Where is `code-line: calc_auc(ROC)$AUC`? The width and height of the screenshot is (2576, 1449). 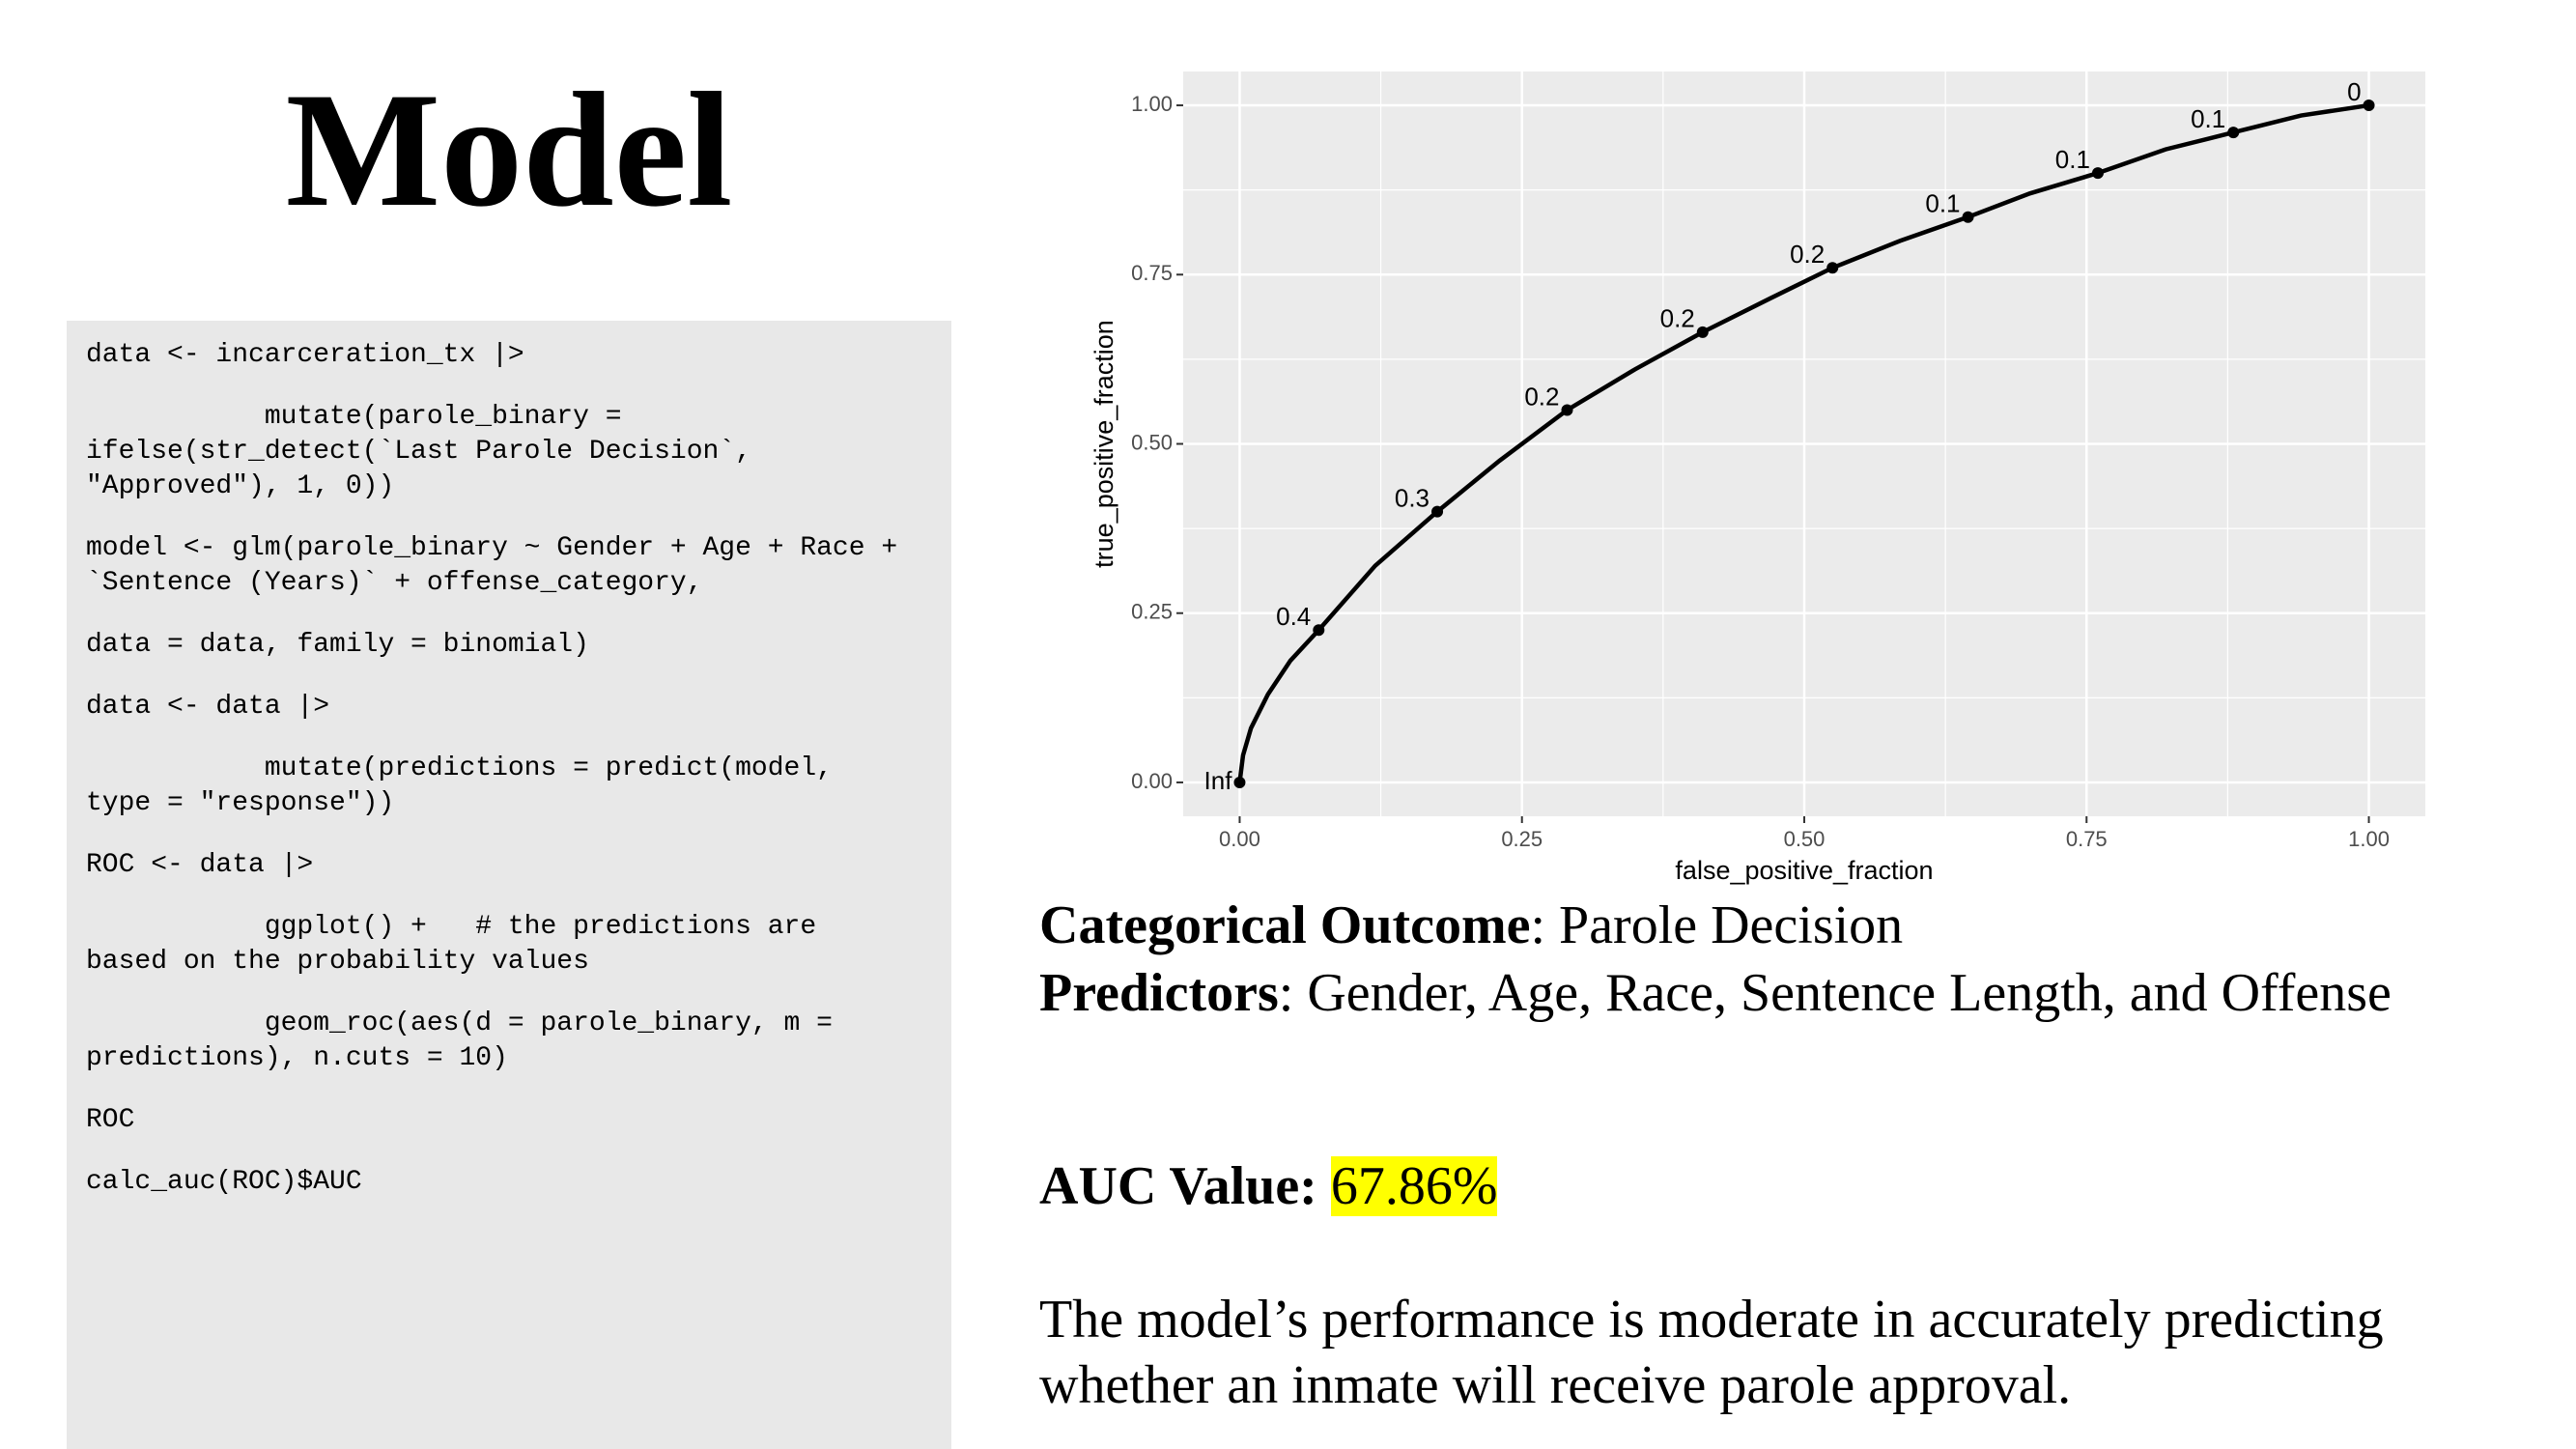 code-line: calc_auc(ROC)$AUC is located at coordinates (224, 1182).